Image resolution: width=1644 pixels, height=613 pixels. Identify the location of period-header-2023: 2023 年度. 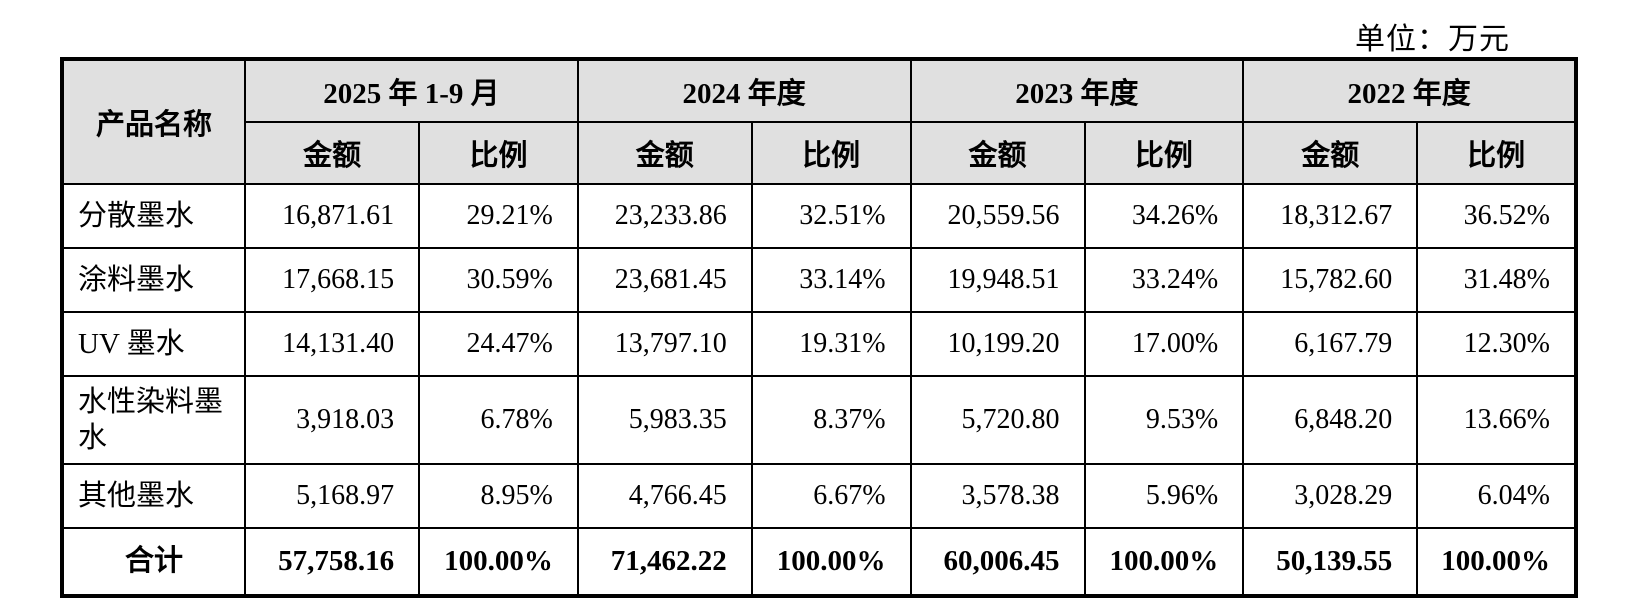
(1077, 90).